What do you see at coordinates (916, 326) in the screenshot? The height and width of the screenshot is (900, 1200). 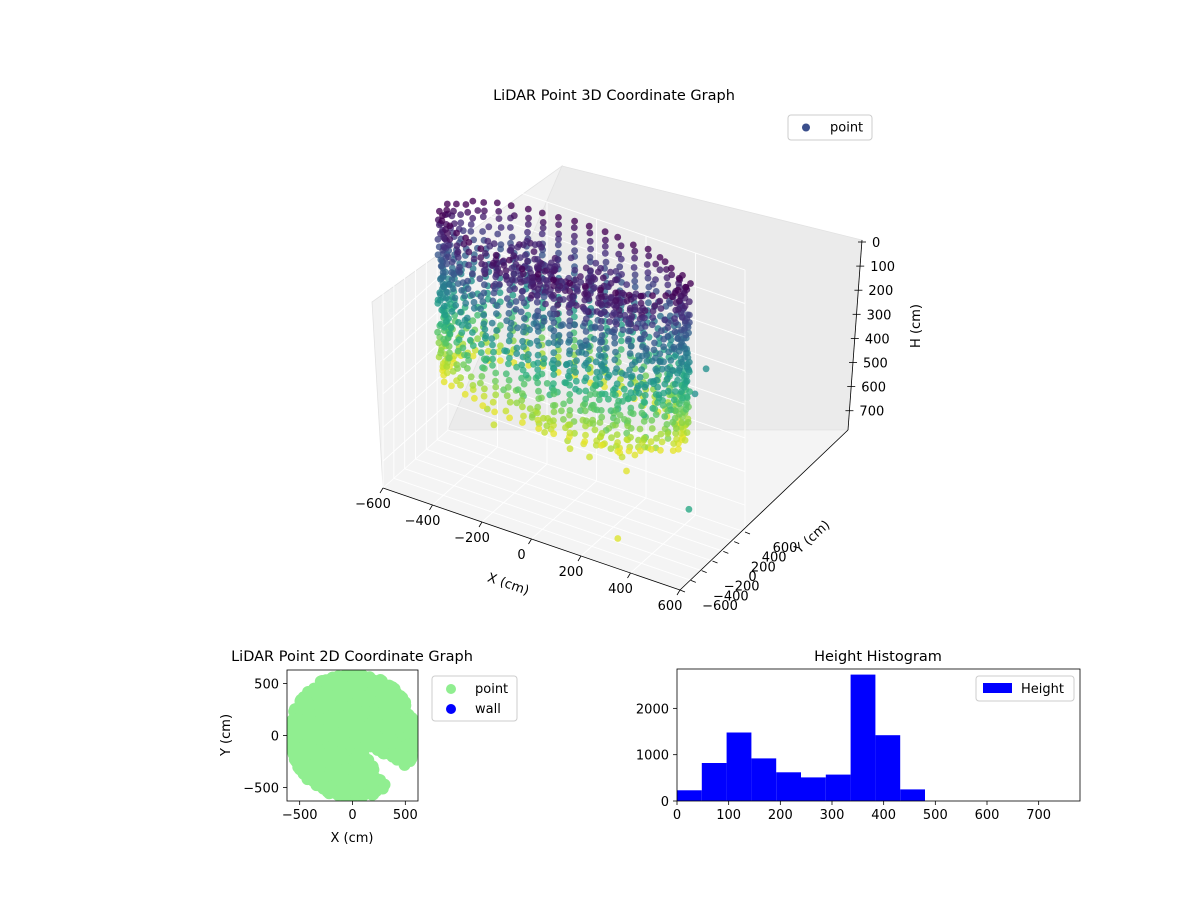 I see `chart-3d-z-label: H (cm)` at bounding box center [916, 326].